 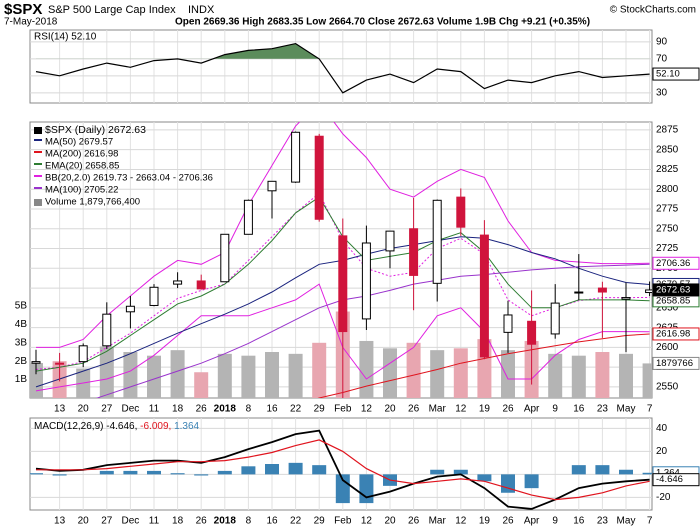 I want to click on value-tag: 2616.98, so click(x=673, y=333).